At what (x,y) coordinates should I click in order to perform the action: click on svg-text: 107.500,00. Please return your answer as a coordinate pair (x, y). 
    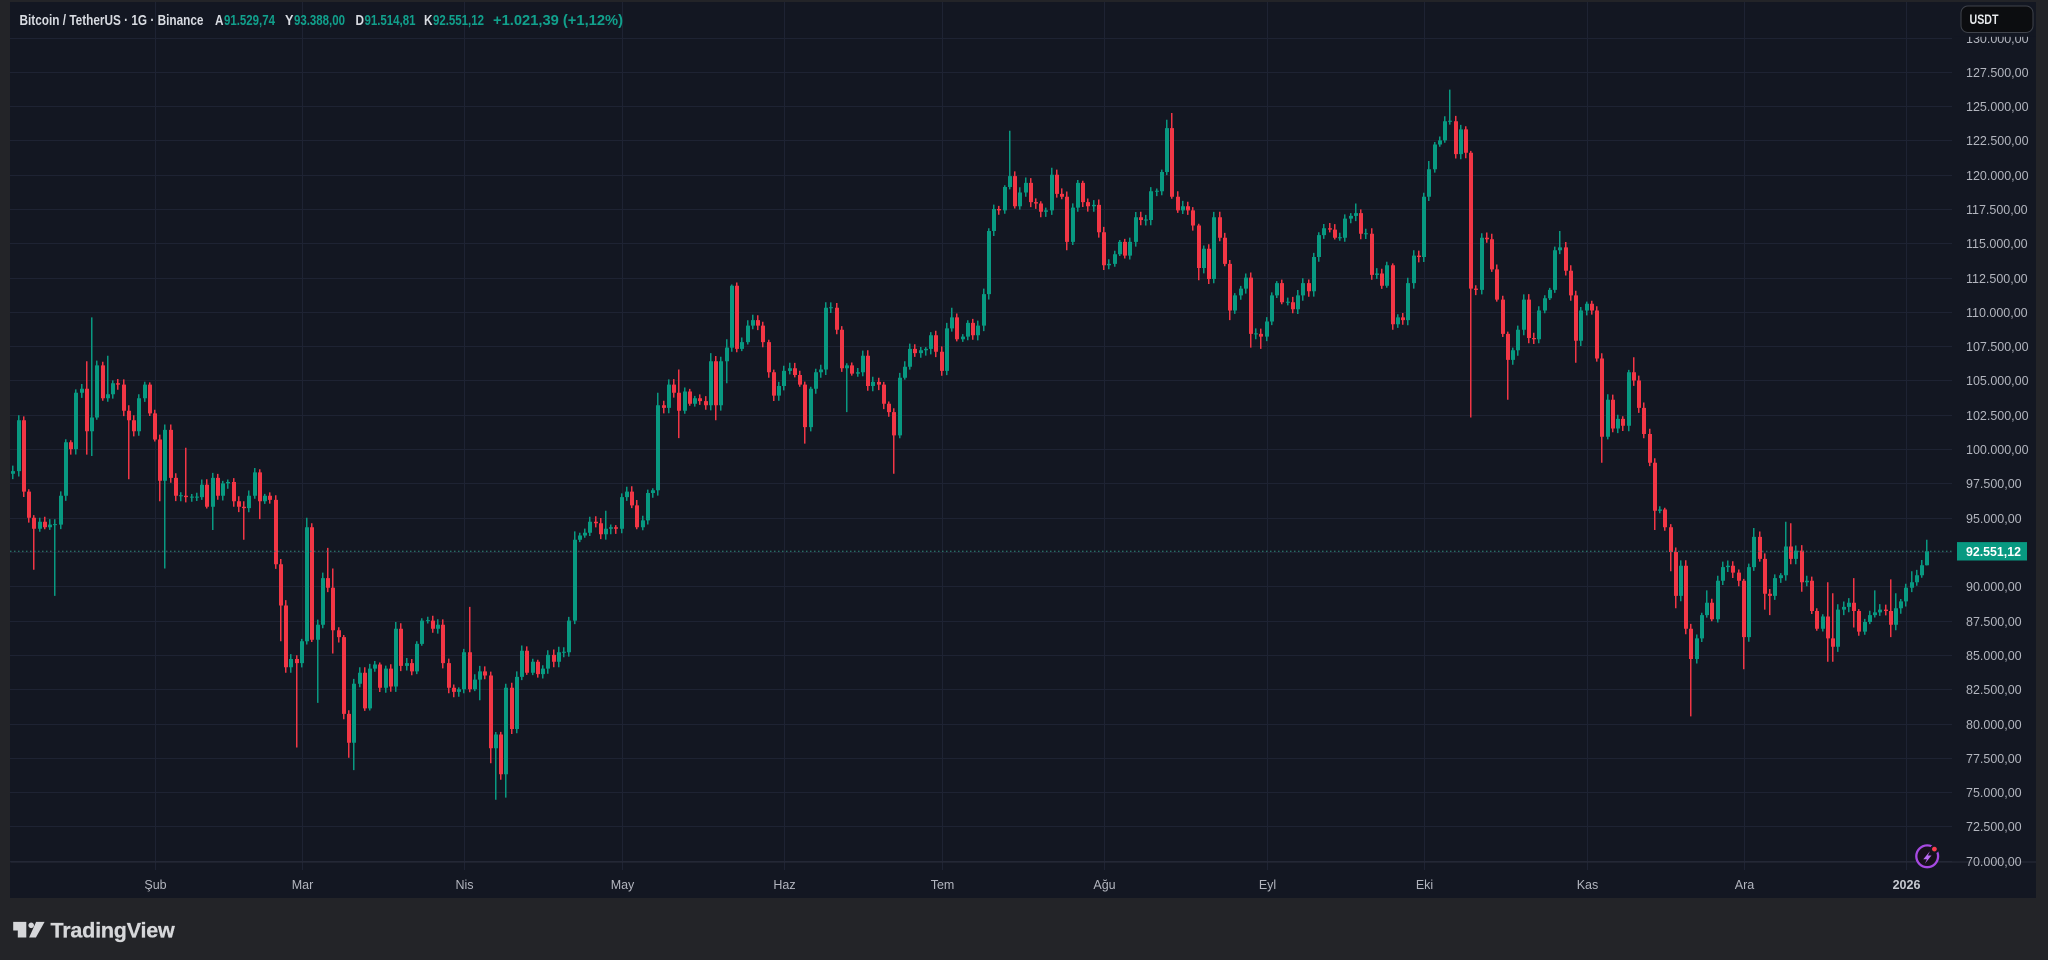
    Looking at the image, I should click on (1997, 347).